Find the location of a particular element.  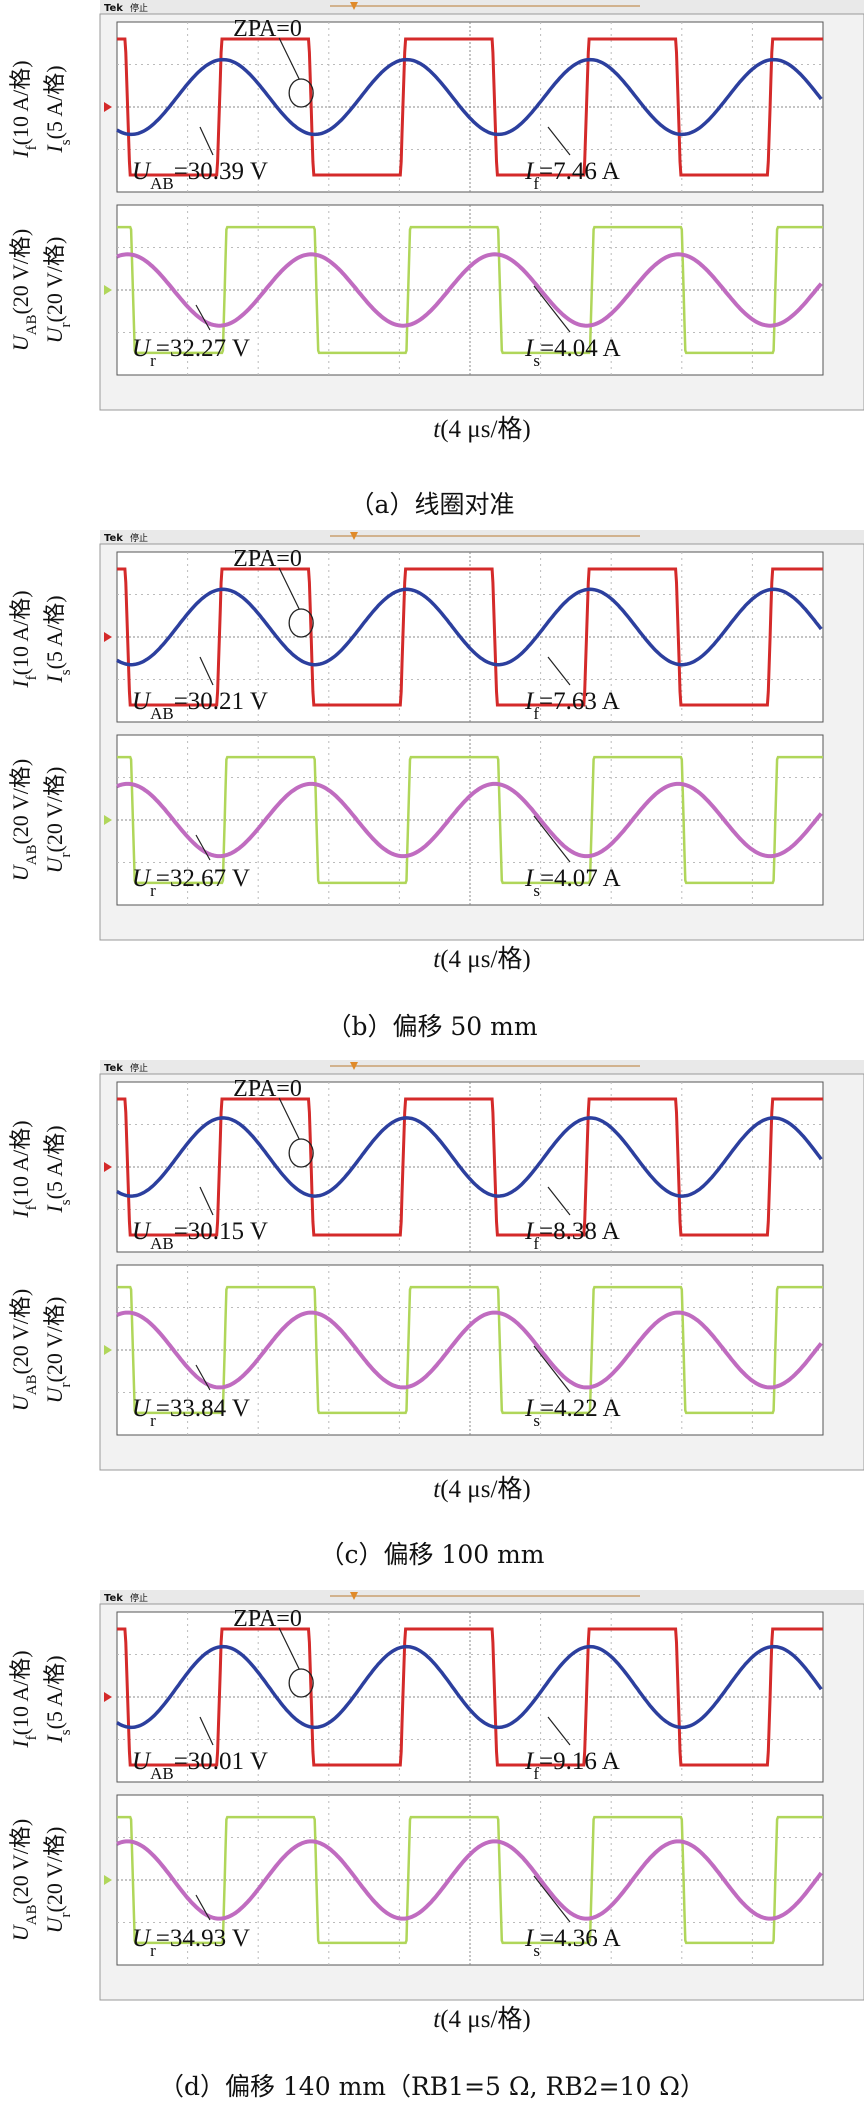

top-trace-panel: ZPA=0 UAB=30.15 V If=8.38 A is located at coordinates (464, 1164).